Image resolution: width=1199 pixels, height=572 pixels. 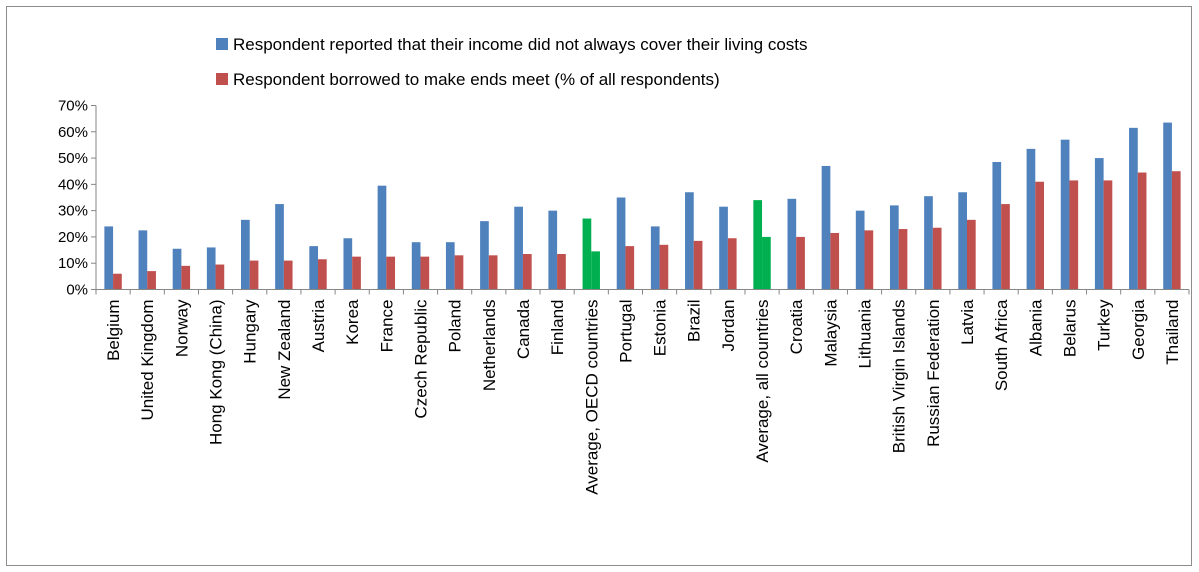 What do you see at coordinates (73, 184) in the screenshot?
I see `y-tick-label: 40%` at bounding box center [73, 184].